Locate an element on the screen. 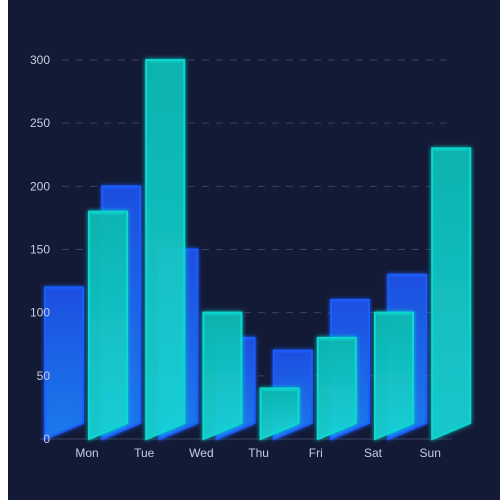  bar-series-1-mon is located at coordinates (64, 363).